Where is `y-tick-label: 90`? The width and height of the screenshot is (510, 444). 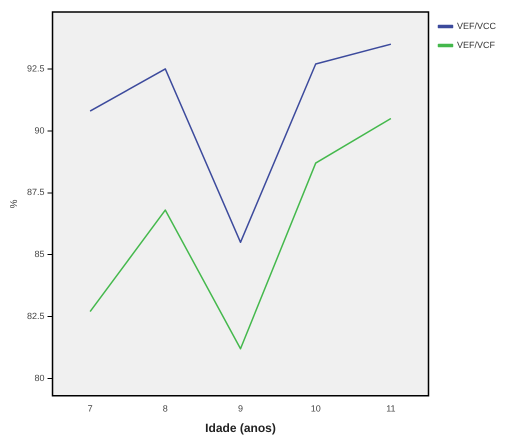 y-tick-label: 90 is located at coordinates (39, 130).